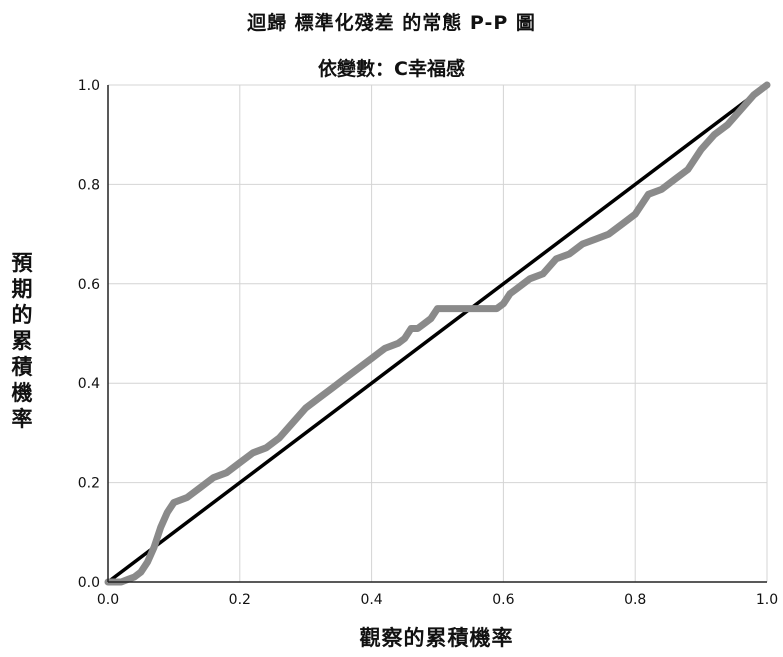  Describe the element at coordinates (89, 384) in the screenshot. I see `y-tick-label: 0.4` at that location.